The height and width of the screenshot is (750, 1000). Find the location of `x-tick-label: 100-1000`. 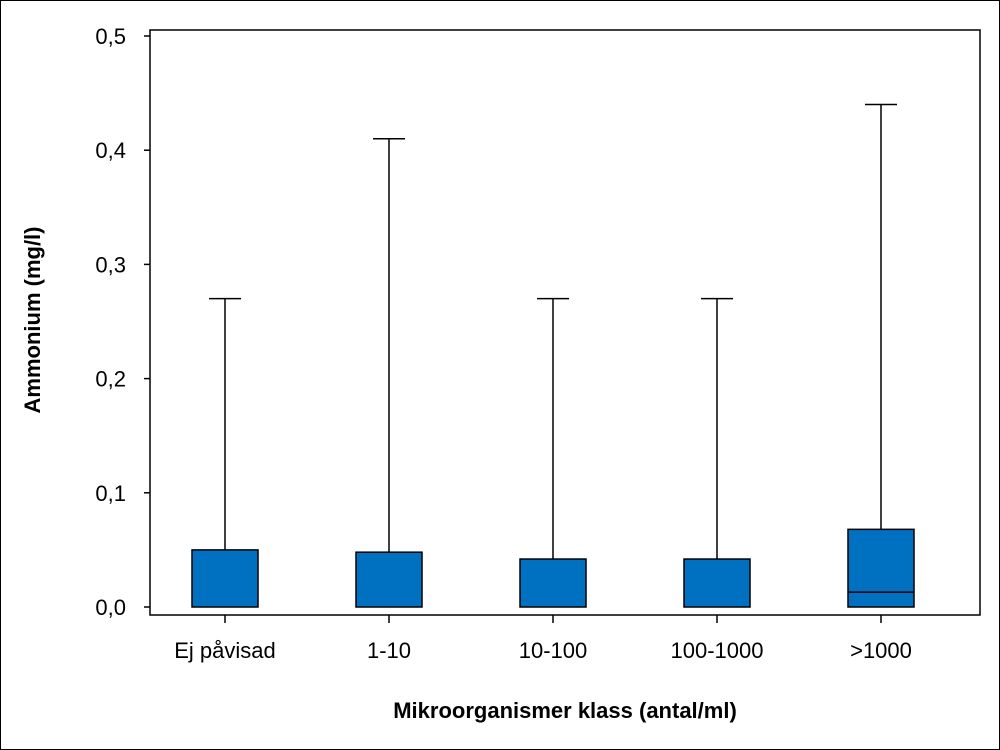

x-tick-label: 100-1000 is located at coordinates (717, 650).